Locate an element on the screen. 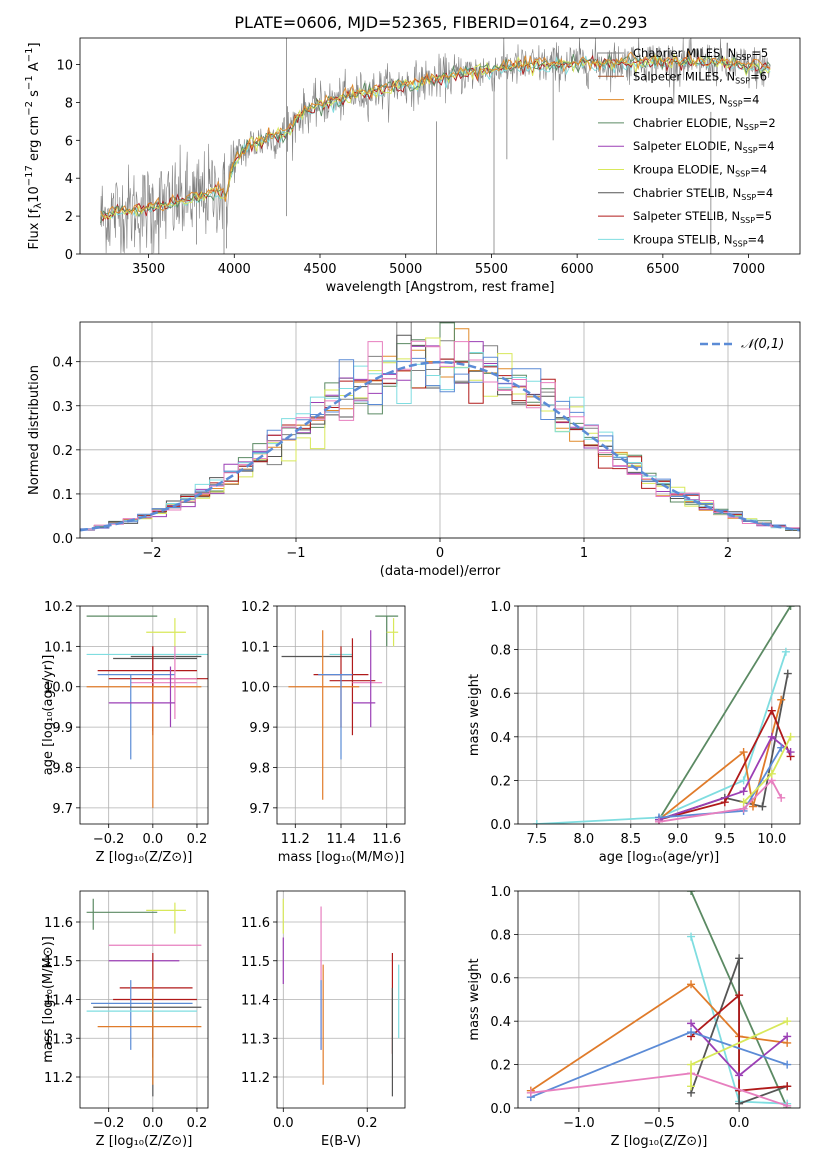  y-tick-label: 6 is located at coordinates (69, 141).